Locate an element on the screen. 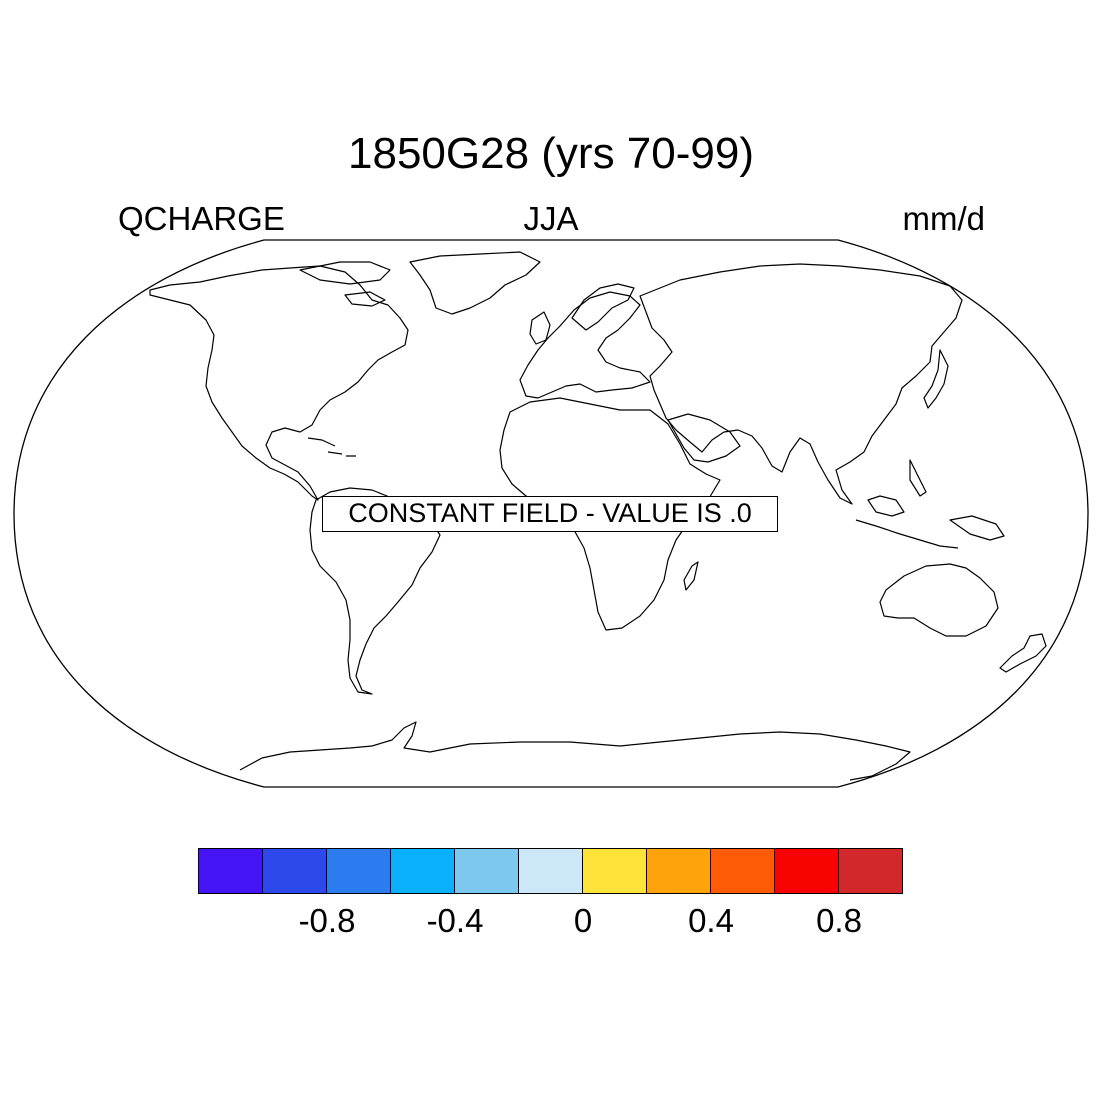 Image resolution: width=1102 pixels, height=1102 pixels. greenland-coastline is located at coordinates (475, 283).